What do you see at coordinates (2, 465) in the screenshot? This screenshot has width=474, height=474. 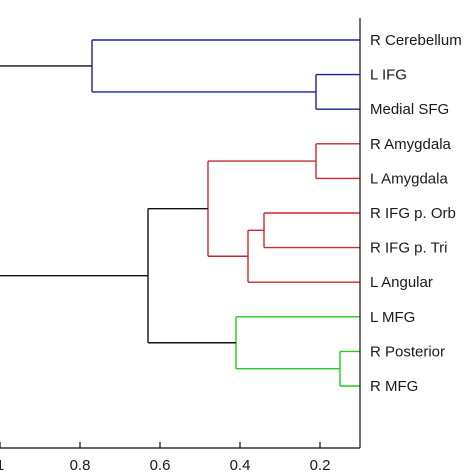 I see `x-tick-label: 1` at bounding box center [2, 465].